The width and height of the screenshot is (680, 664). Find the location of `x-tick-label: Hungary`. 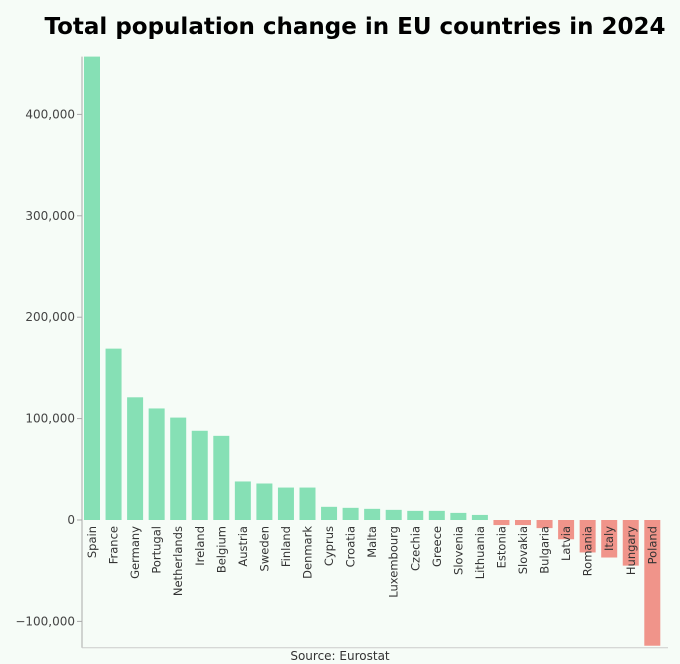

x-tick-label: Hungary is located at coordinates (631, 550).